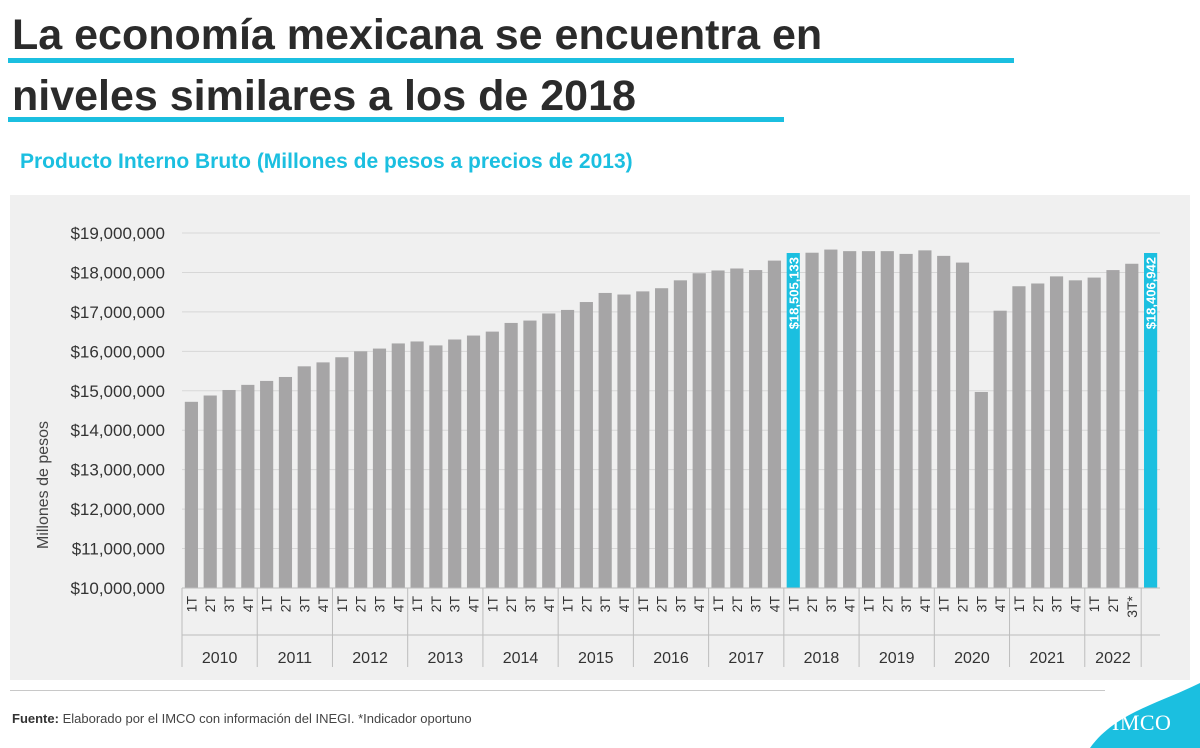  What do you see at coordinates (117, 509) in the screenshot?
I see `y-tick-label: $12,000,000` at bounding box center [117, 509].